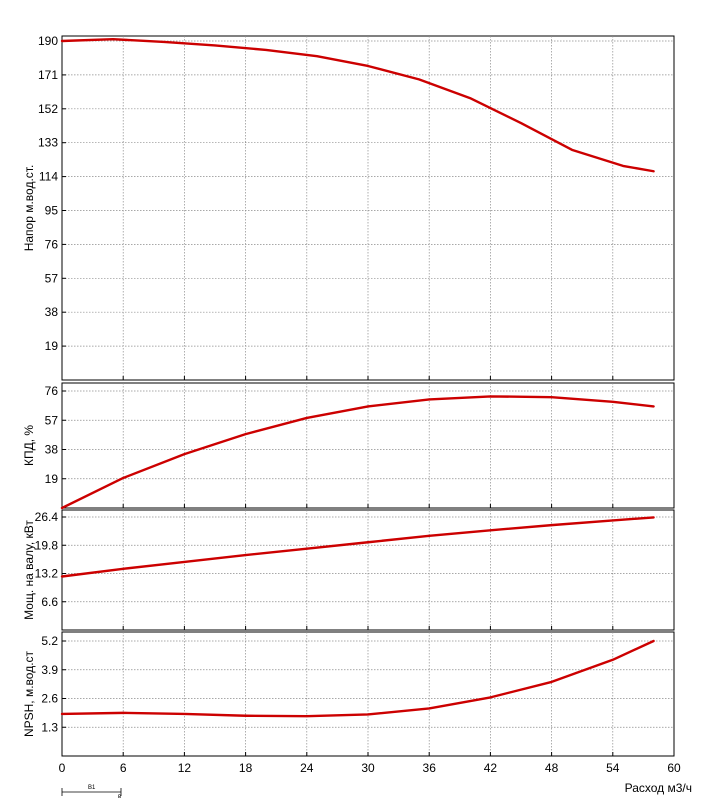 The height and width of the screenshot is (800, 705). What do you see at coordinates (658, 788) in the screenshot?
I see `x-axis-label: Расход м3/ч` at bounding box center [658, 788].